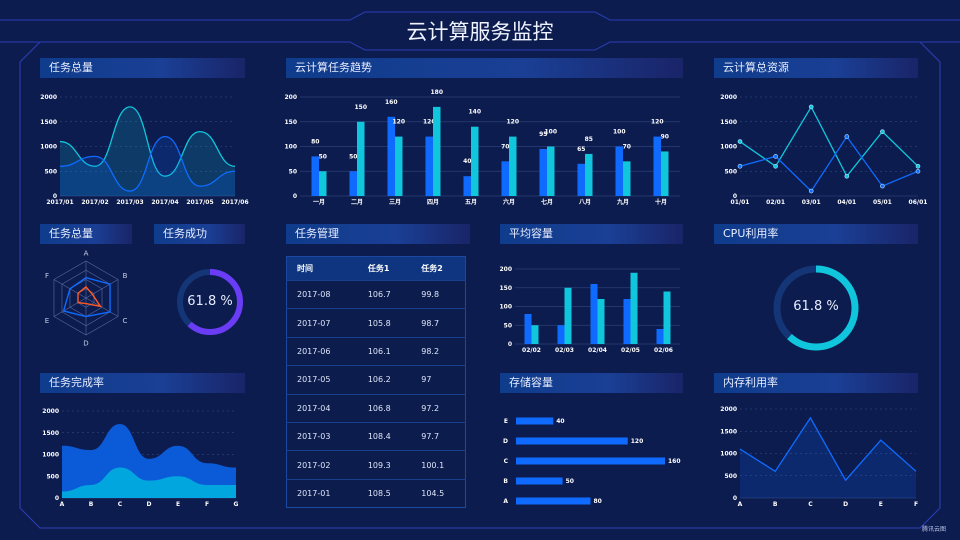 This screenshot has width=960, height=540. What do you see at coordinates (816, 234) in the screenshot?
I see `panel-title-cpu: CPU利用率` at bounding box center [816, 234].